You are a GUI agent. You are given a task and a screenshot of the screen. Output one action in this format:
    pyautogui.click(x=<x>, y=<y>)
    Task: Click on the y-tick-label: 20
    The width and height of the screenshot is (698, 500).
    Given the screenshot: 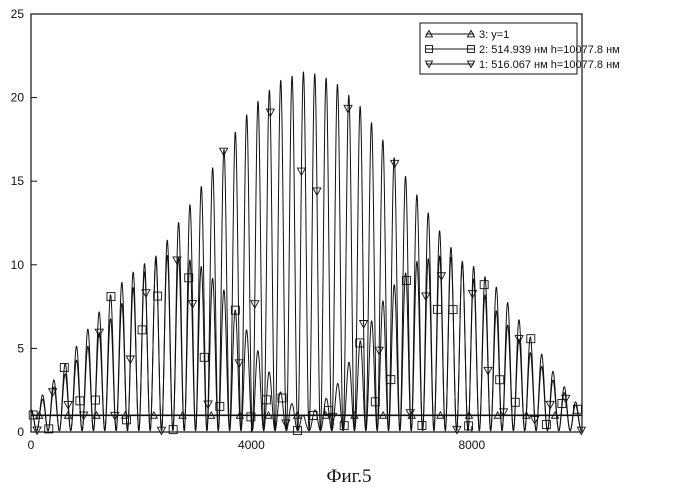 What is the action you would take?
    pyautogui.click(x=18, y=98)
    